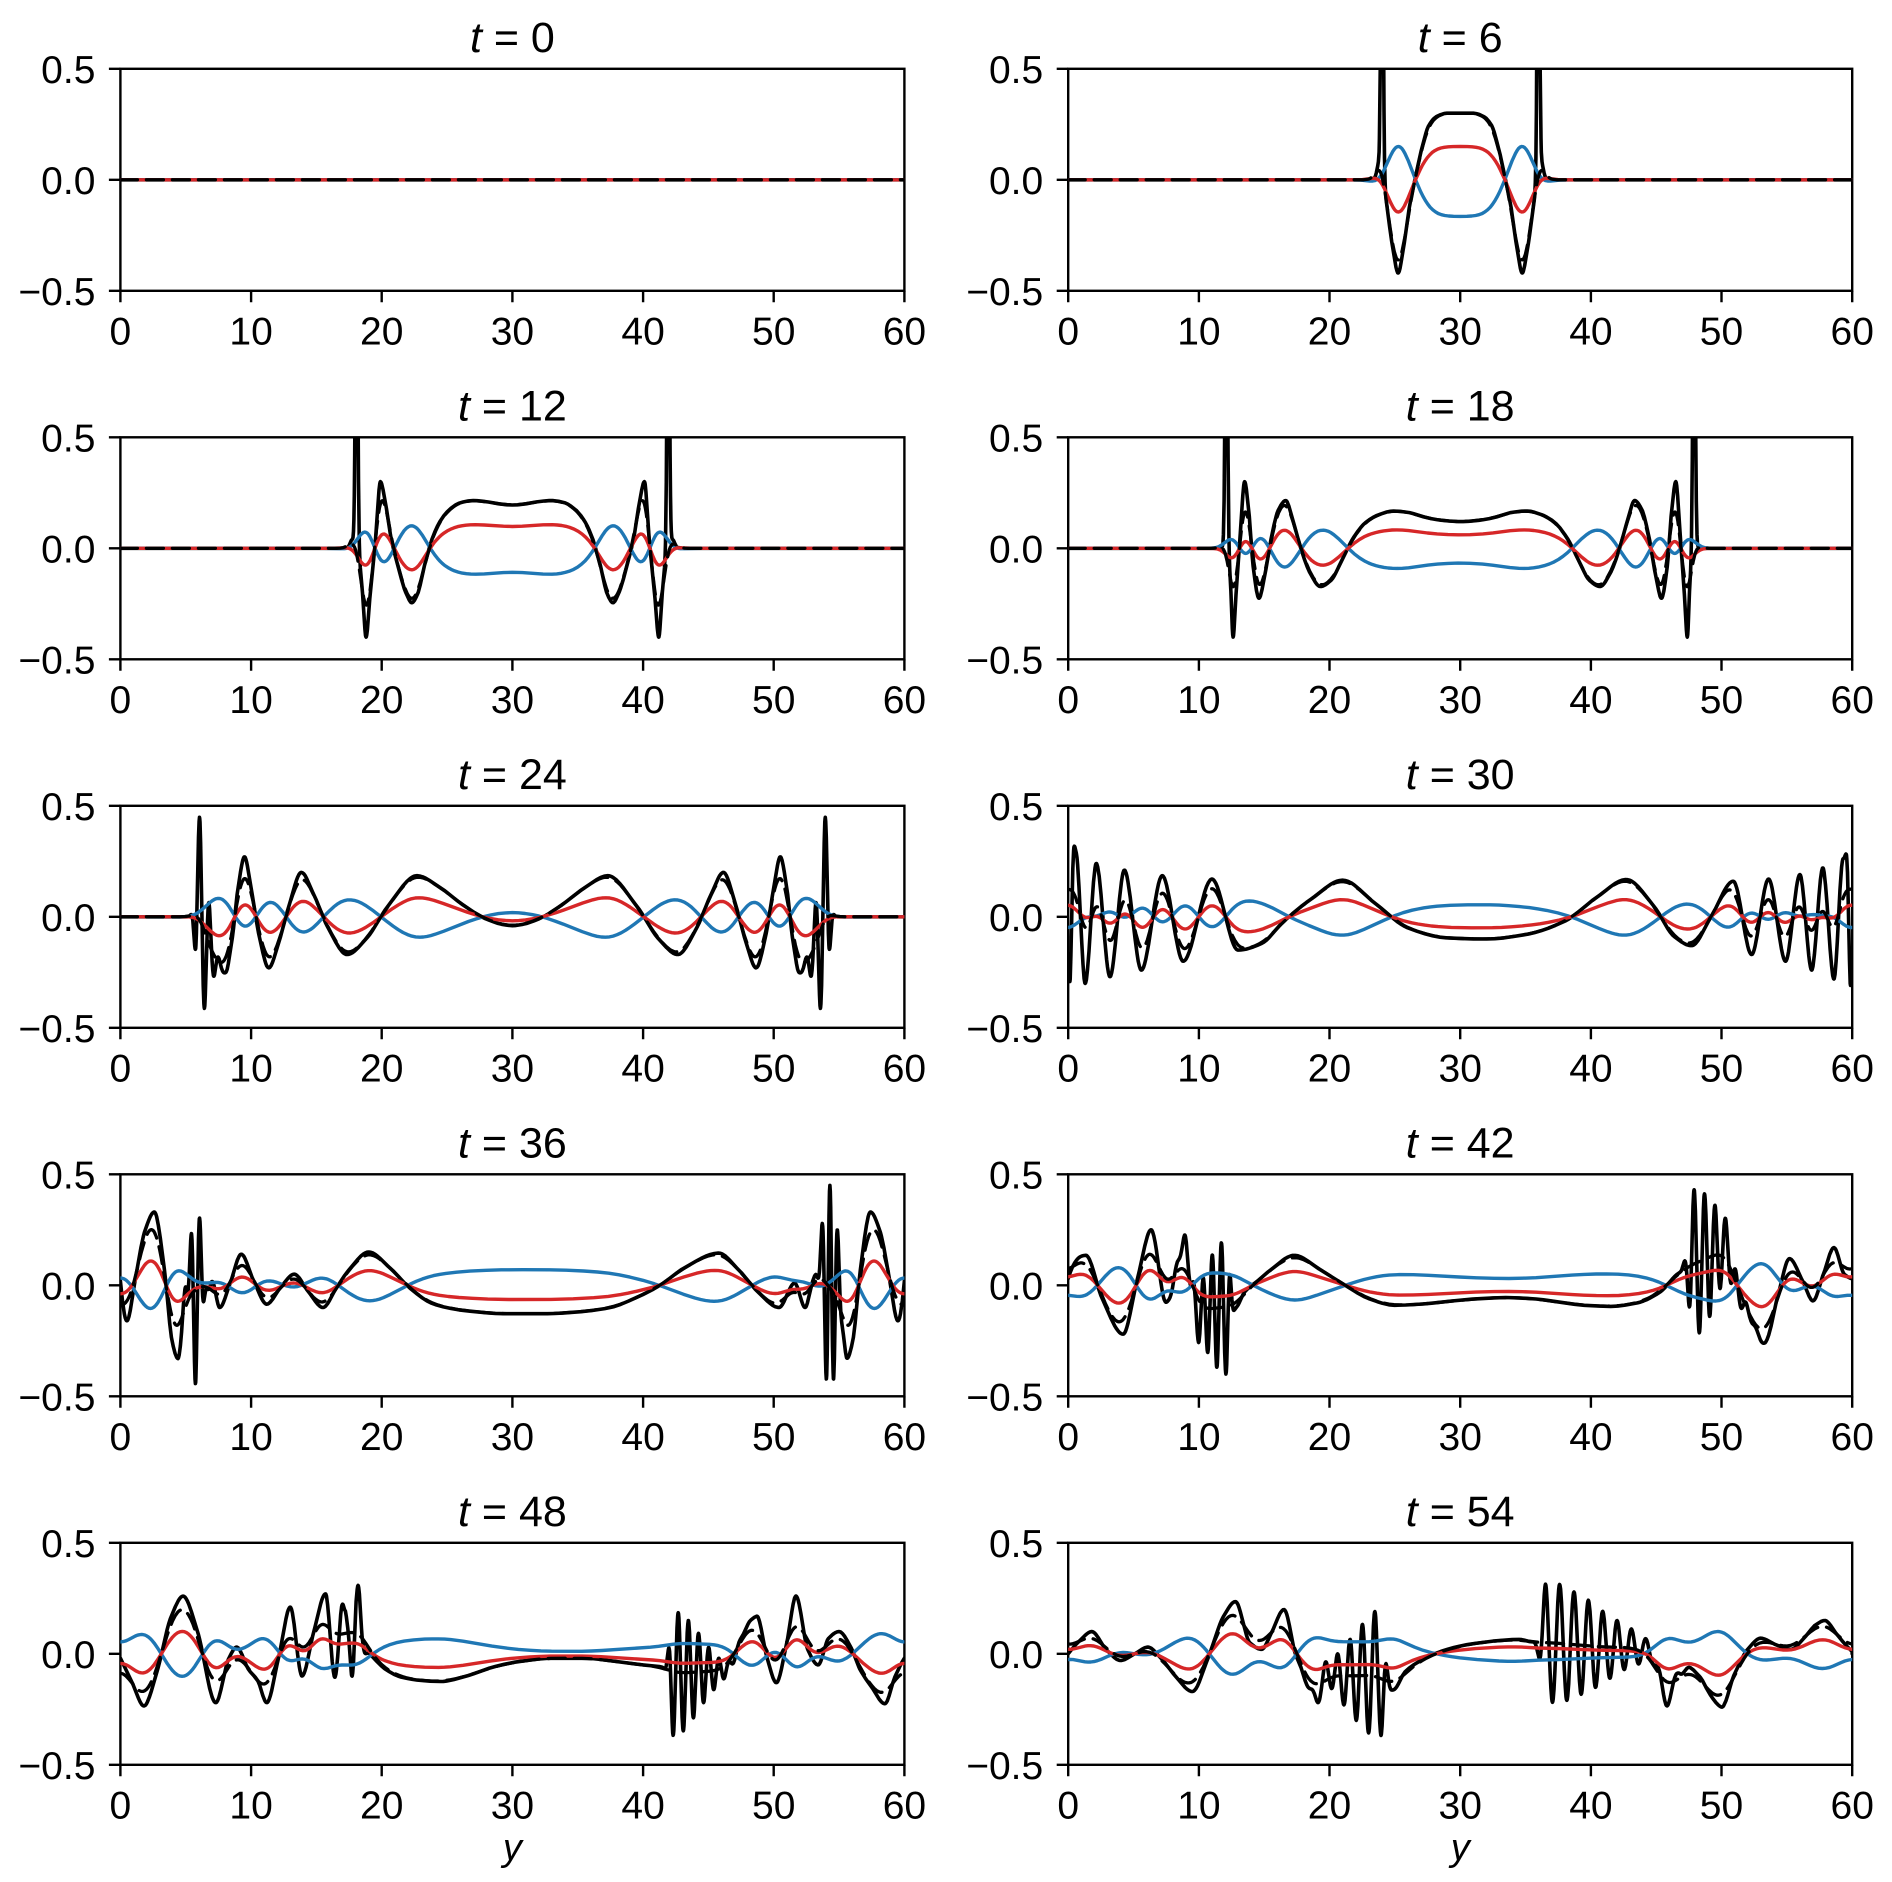 The height and width of the screenshot is (1882, 1892). What do you see at coordinates (1460, 38) in the screenshot?
I see `svg-text: t = 6` at bounding box center [1460, 38].